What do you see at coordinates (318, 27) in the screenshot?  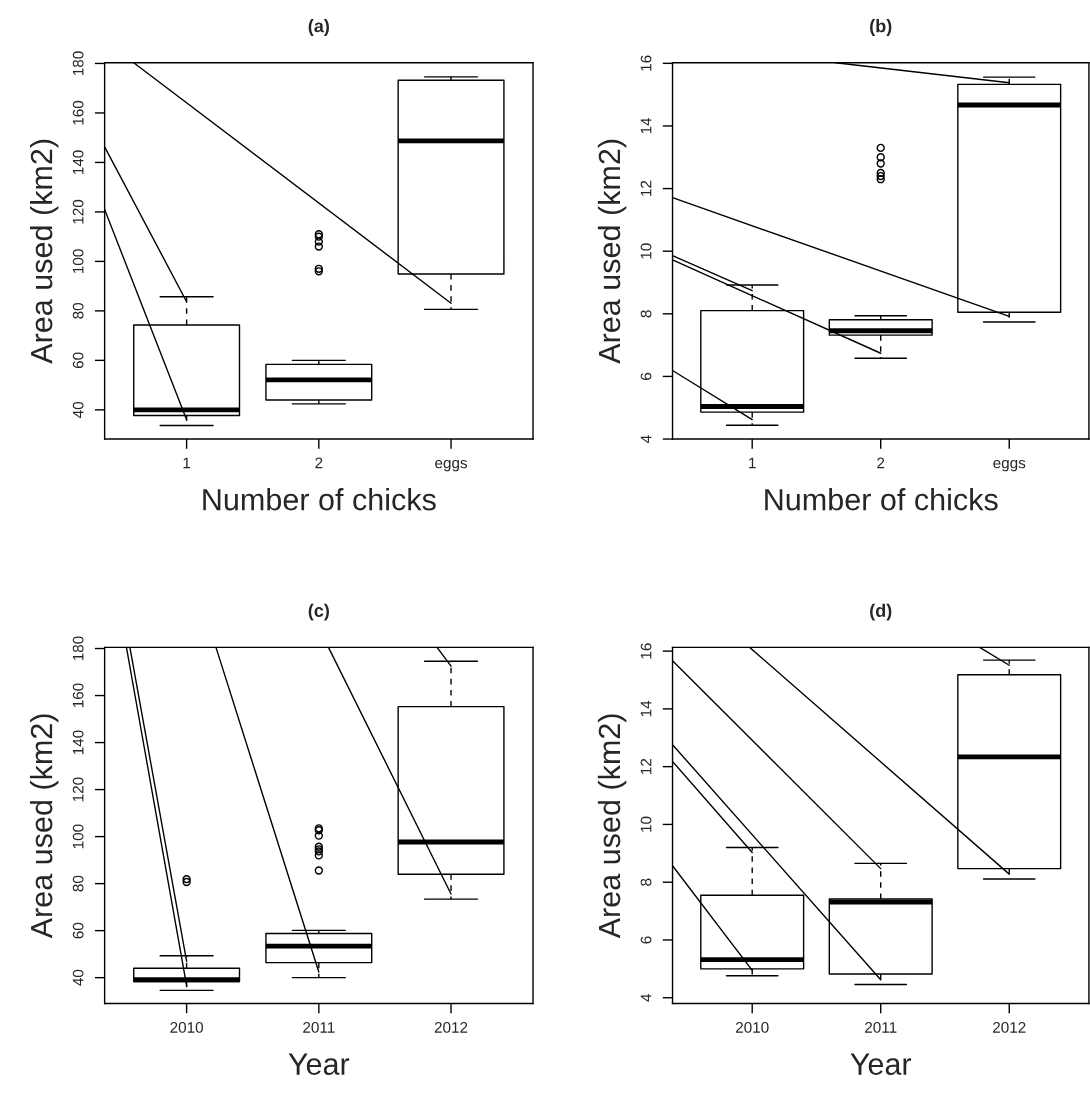 I see `chart-title: (a)` at bounding box center [318, 27].